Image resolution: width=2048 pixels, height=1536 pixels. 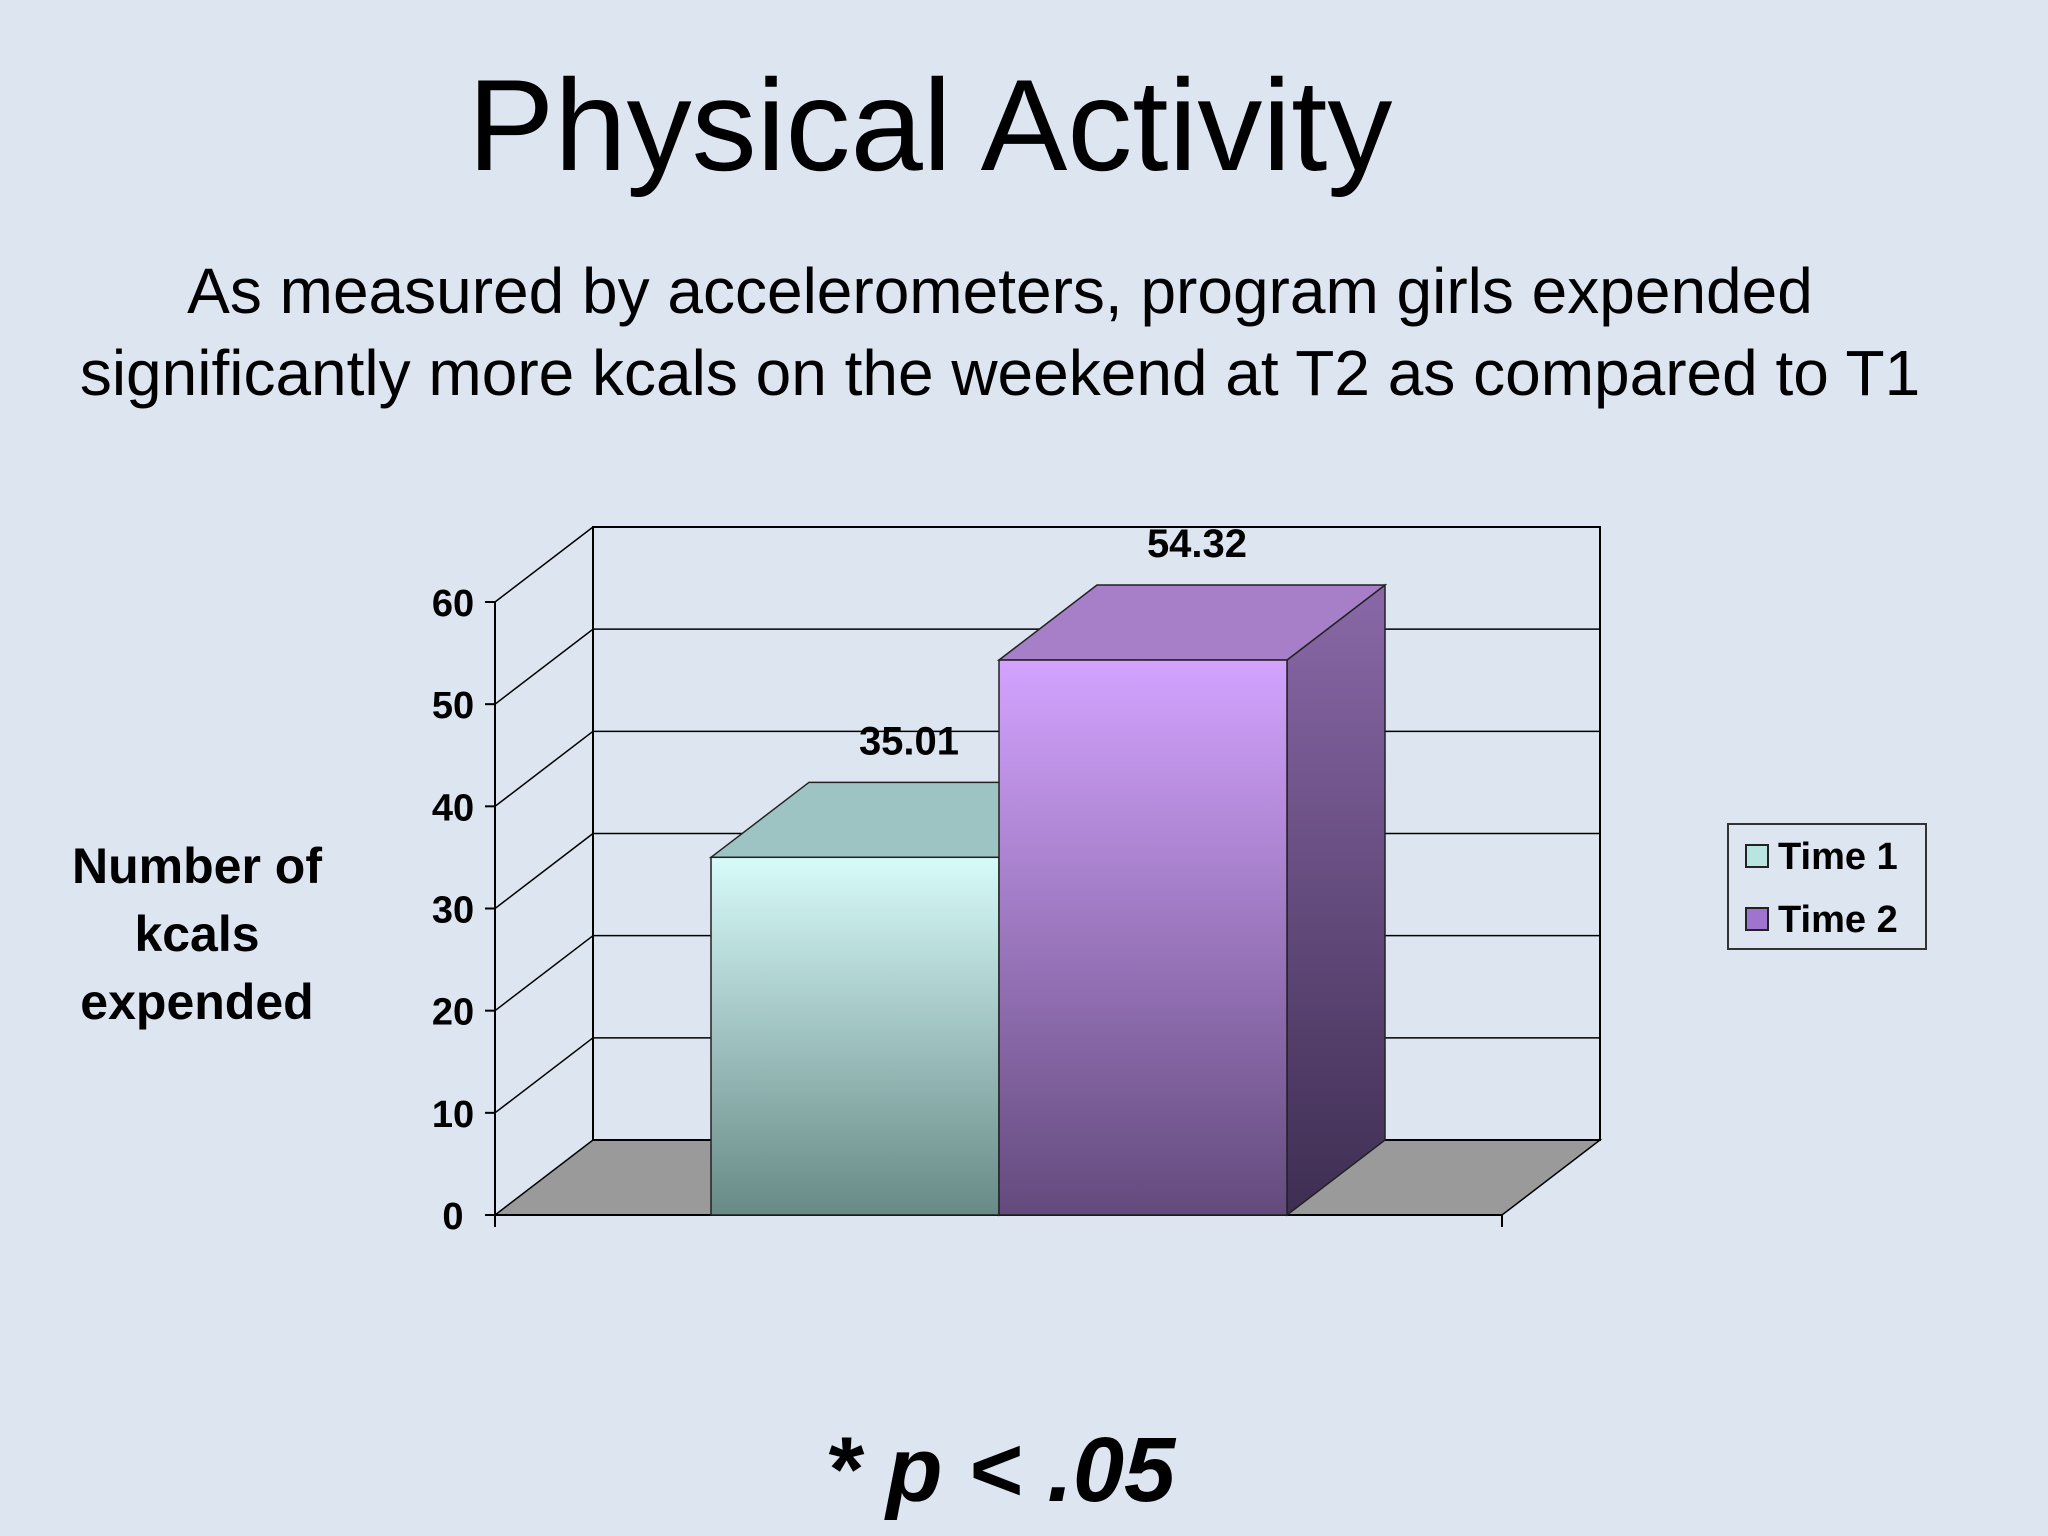 What do you see at coordinates (453, 604) in the screenshot?
I see `y-tick-label: 60` at bounding box center [453, 604].